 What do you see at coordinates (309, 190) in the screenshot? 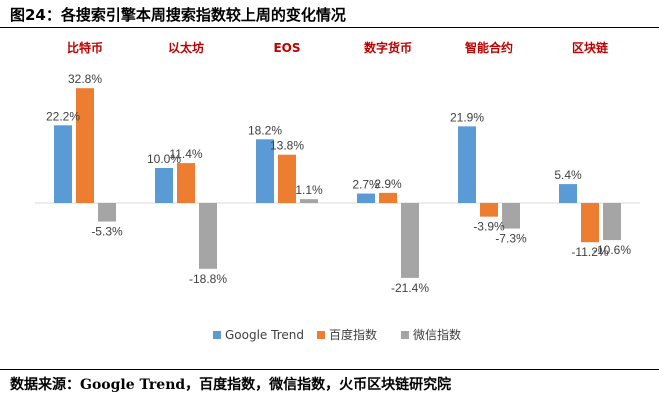
I see `data-label: 1.1%` at bounding box center [309, 190].